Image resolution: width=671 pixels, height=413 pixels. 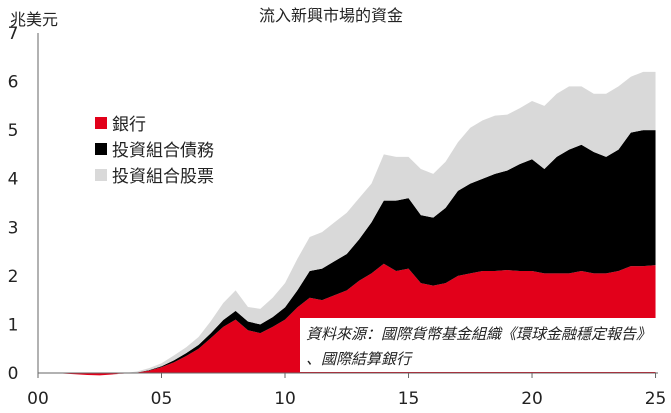 What do you see at coordinates (331, 15) in the screenshot?
I see `chart-title: 流入新興市場的資金` at bounding box center [331, 15].